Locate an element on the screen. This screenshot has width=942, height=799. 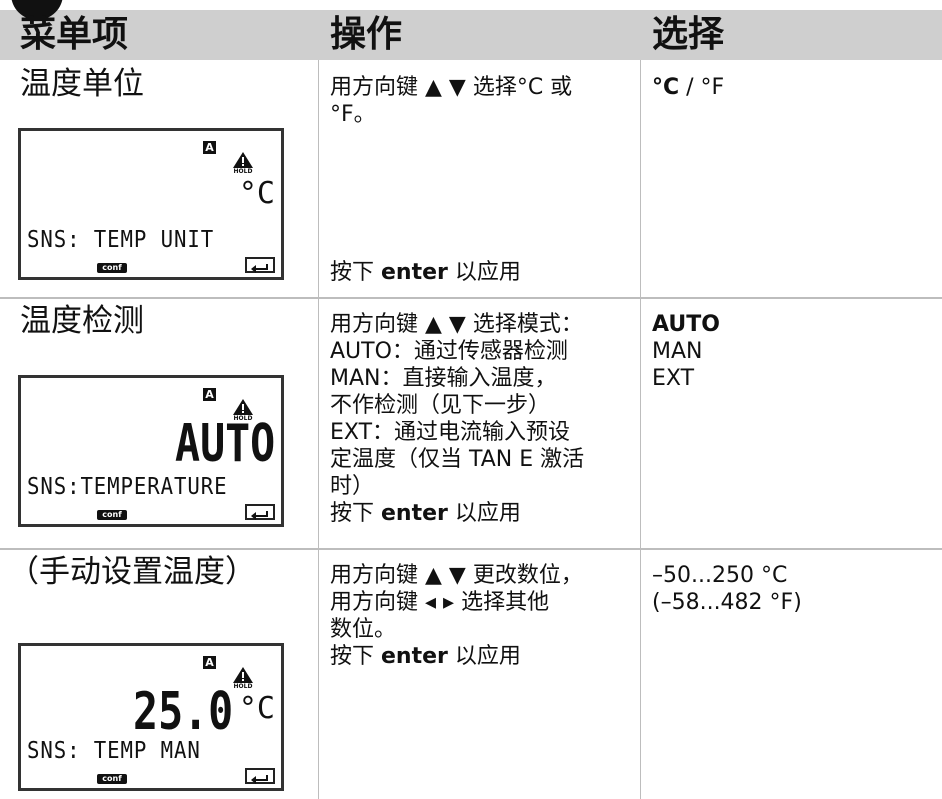
text-run: °C is located at coordinates (666, 87).